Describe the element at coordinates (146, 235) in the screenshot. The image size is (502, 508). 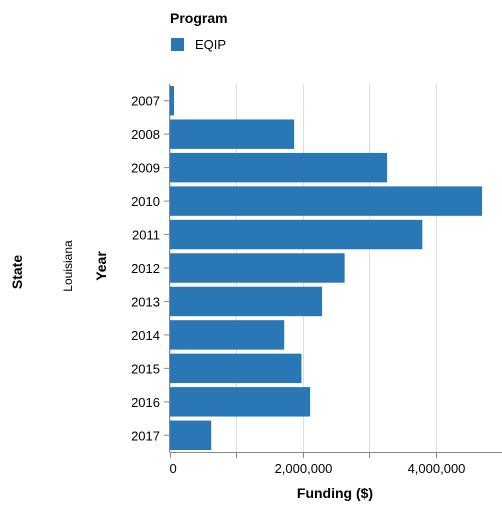
I see `y-tick-label: 2011` at that location.